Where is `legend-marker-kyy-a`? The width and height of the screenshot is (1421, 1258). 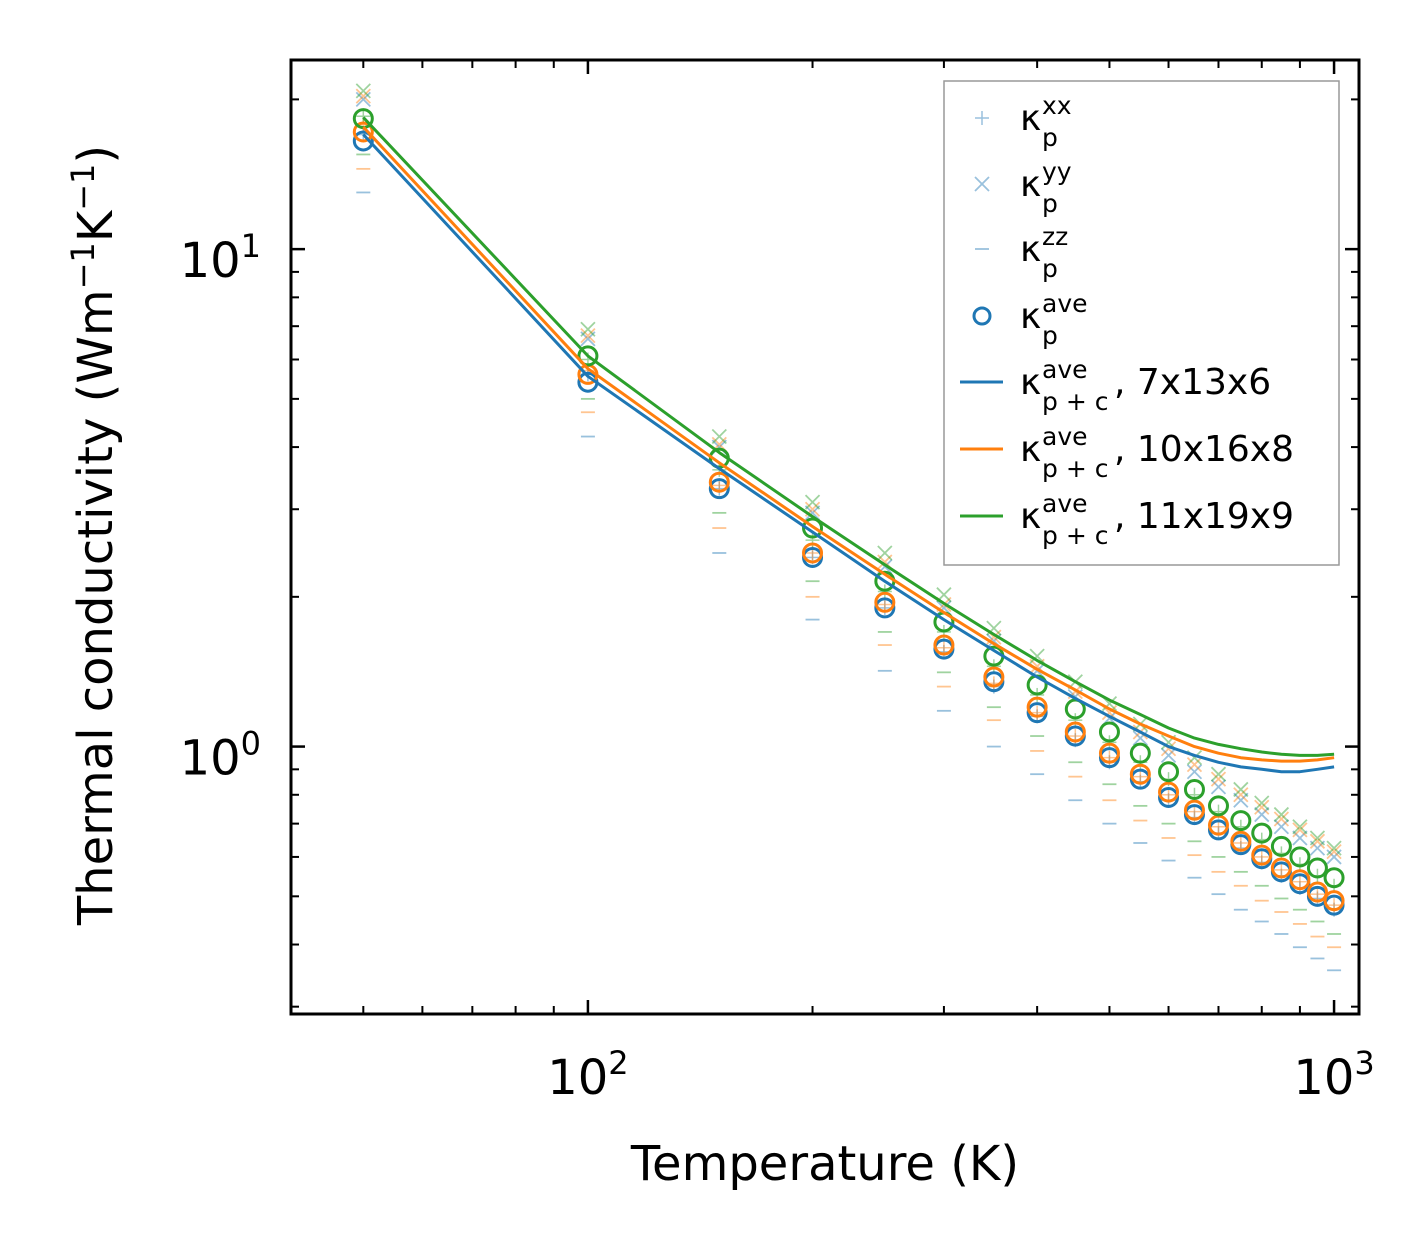 legend-marker-kyy-a is located at coordinates (982, 184).